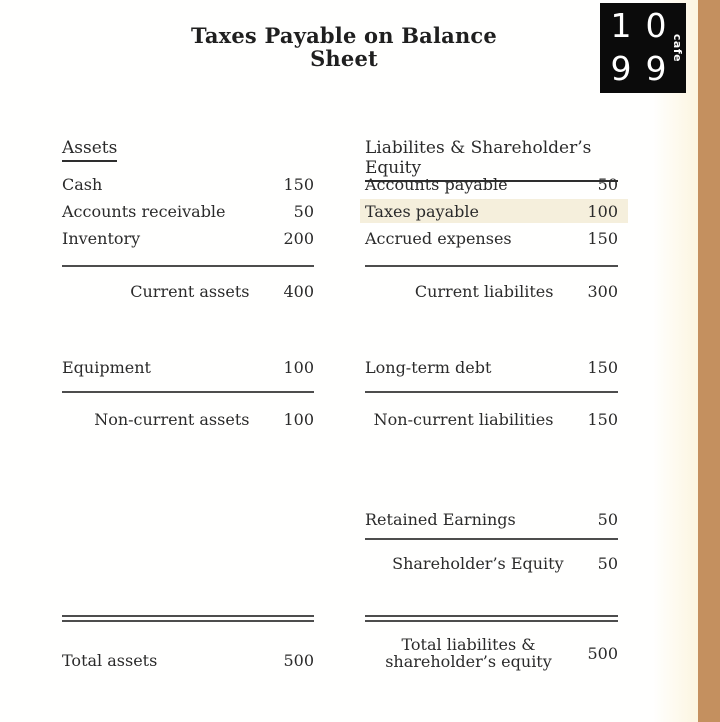 The image size is (720, 722). I want to click on rule-current-liabilities, so click(491, 266).